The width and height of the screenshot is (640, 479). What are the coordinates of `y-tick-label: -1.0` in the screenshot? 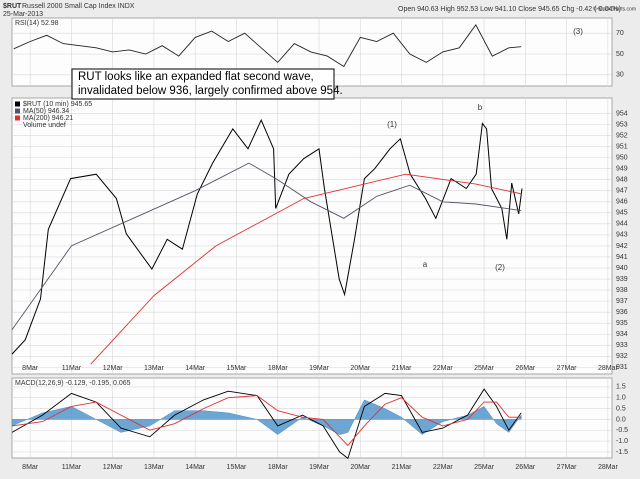 It's located at (622, 441).